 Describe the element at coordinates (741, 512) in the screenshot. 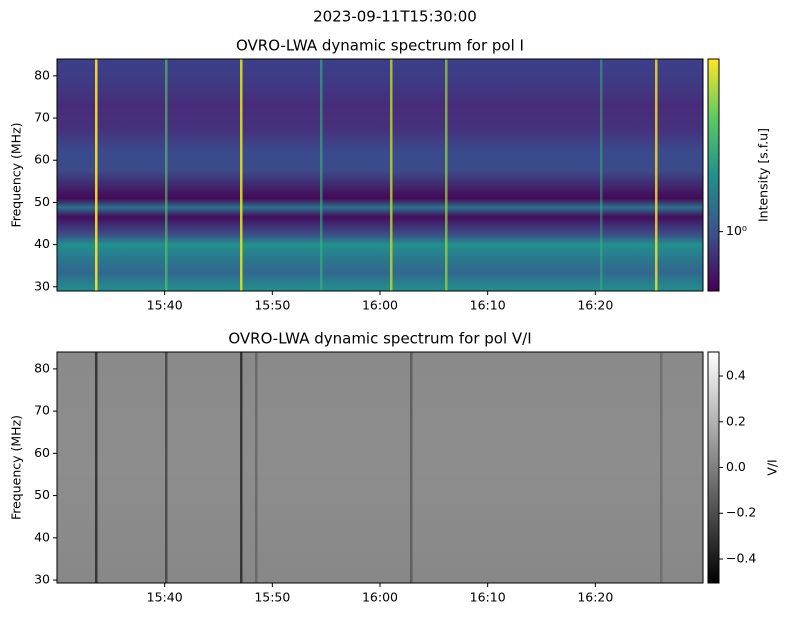

I see `colorbar-tick-label: −0.2` at that location.